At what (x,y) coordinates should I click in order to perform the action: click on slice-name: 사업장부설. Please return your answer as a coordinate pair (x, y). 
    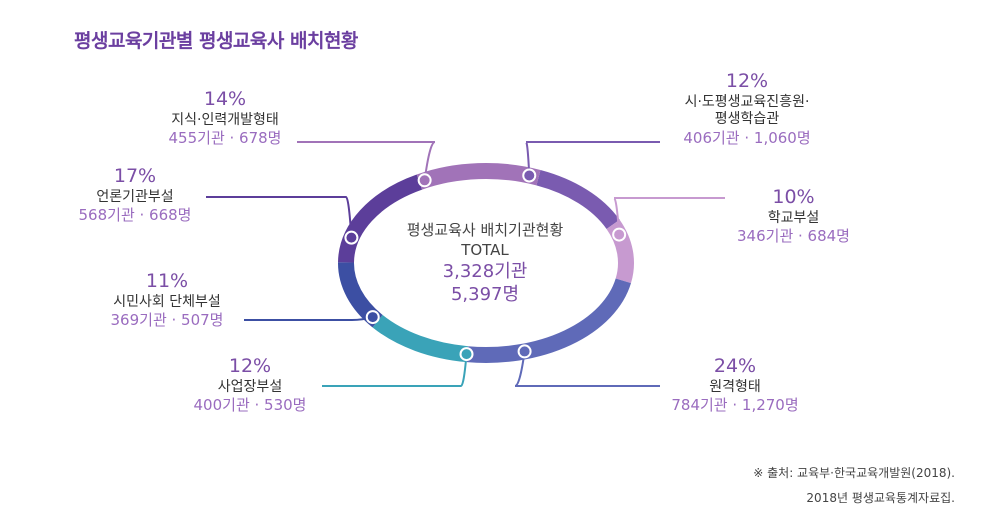
    Looking at the image, I should click on (250, 386).